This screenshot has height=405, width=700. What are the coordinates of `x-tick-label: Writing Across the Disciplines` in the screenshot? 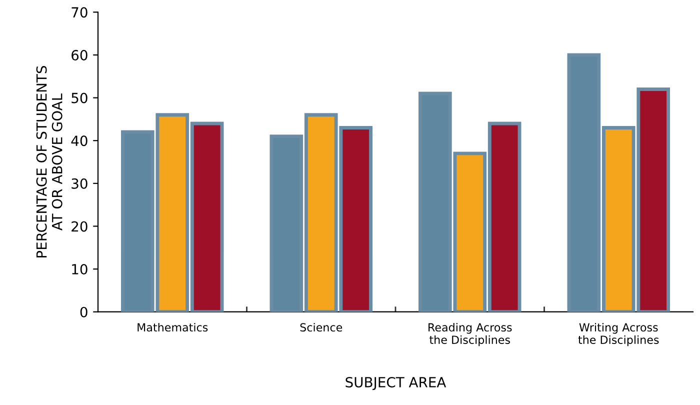 It's located at (618, 334).